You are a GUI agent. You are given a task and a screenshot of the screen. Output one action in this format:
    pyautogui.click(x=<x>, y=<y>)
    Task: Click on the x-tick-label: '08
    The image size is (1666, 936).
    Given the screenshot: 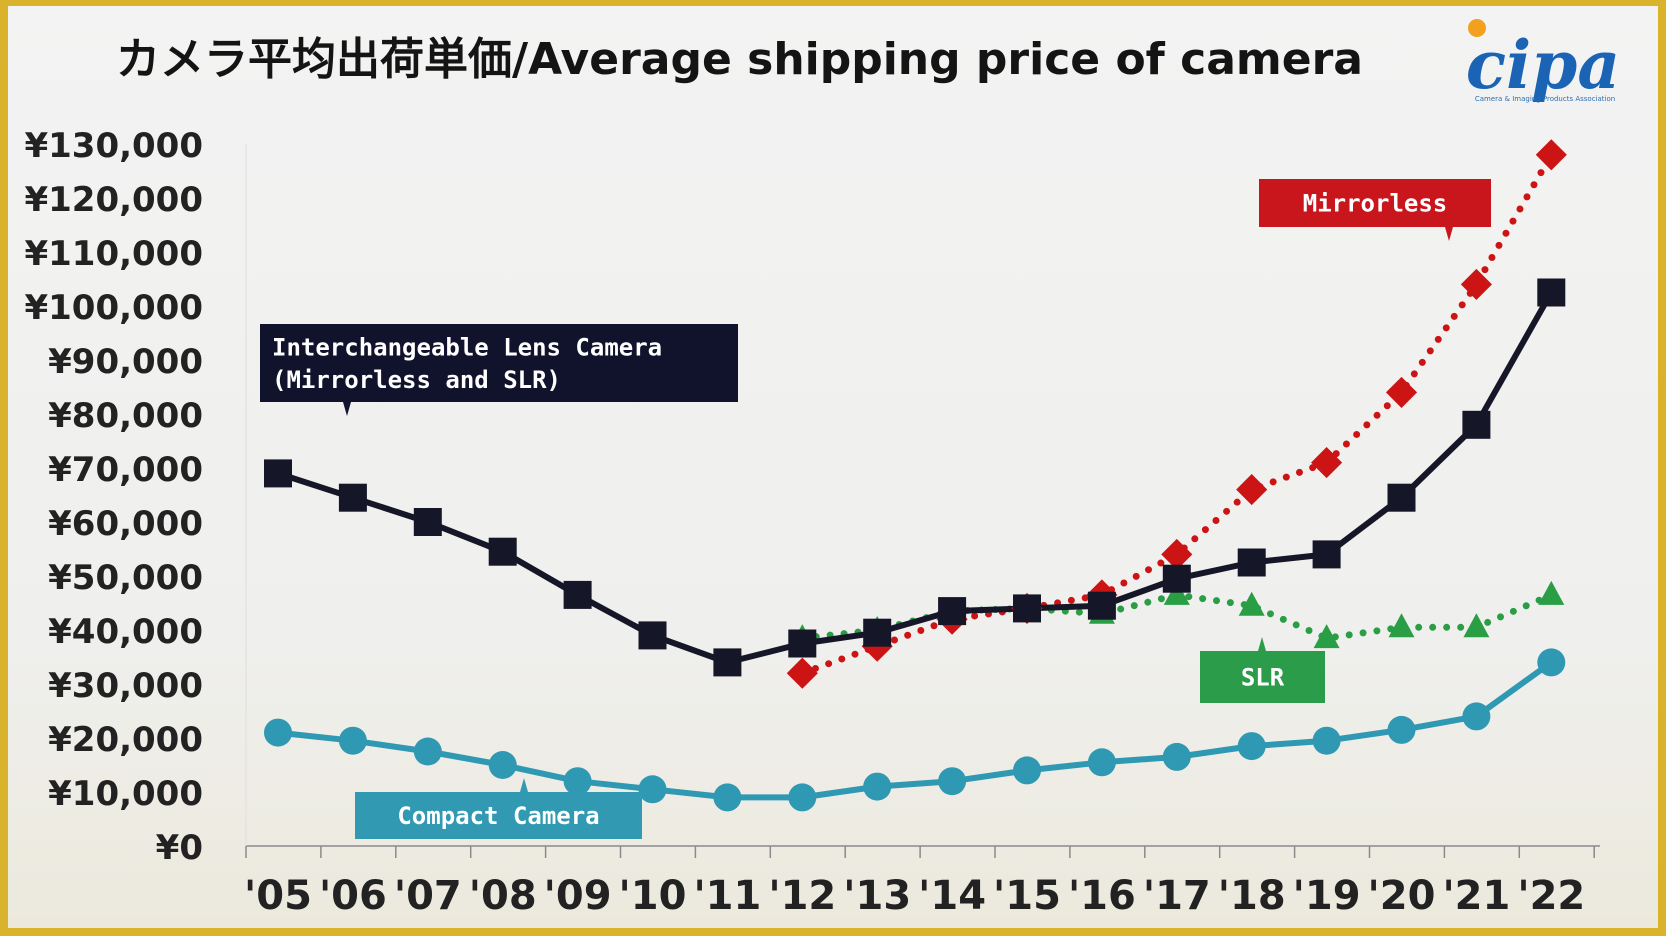 What is the action you would take?
    pyautogui.click(x=503, y=896)
    